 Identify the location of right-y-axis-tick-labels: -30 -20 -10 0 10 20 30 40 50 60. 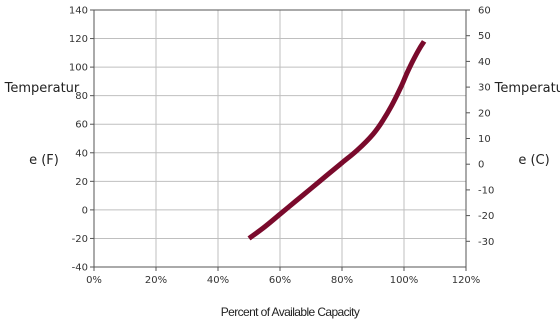
(486, 127).